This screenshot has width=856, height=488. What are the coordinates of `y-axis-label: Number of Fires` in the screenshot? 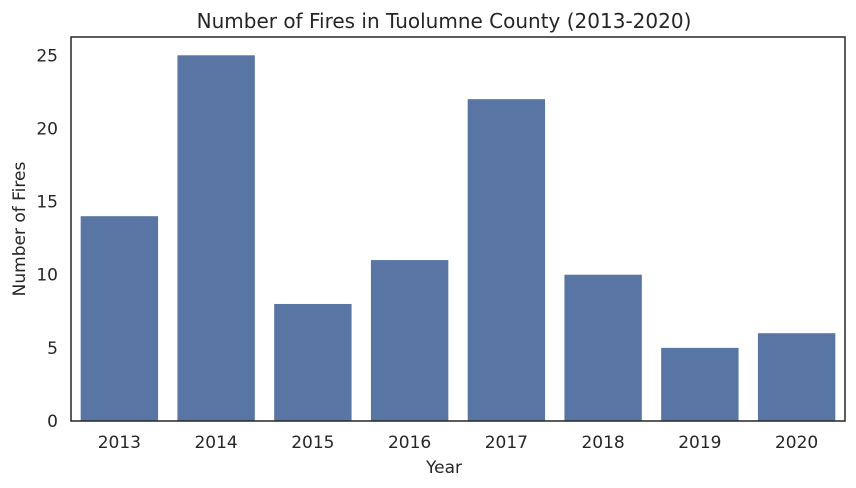 It's located at (20, 229).